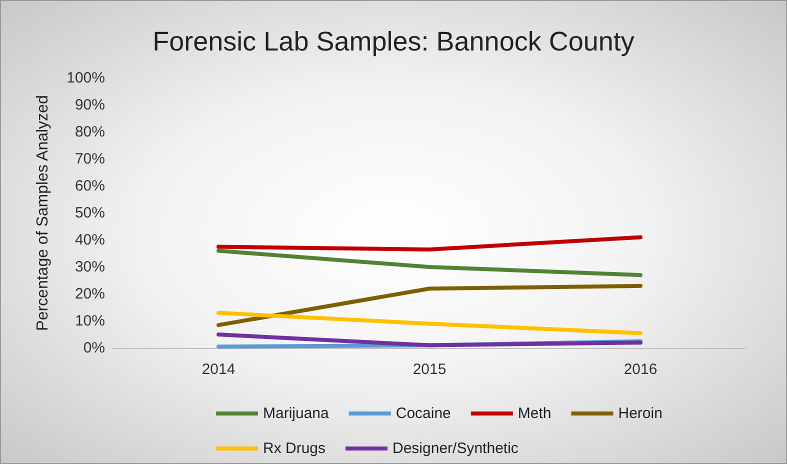 The image size is (787, 464). I want to click on y-tick-label: 70%, so click(89, 159).